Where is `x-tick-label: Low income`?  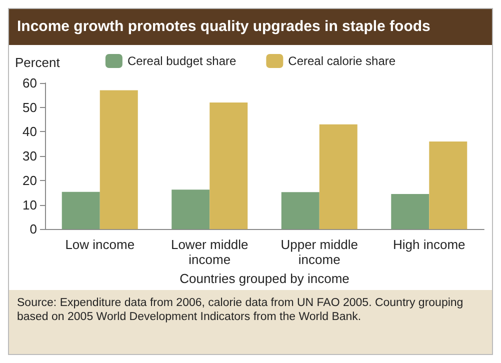 x-tick-label: Low income is located at coordinates (100, 244).